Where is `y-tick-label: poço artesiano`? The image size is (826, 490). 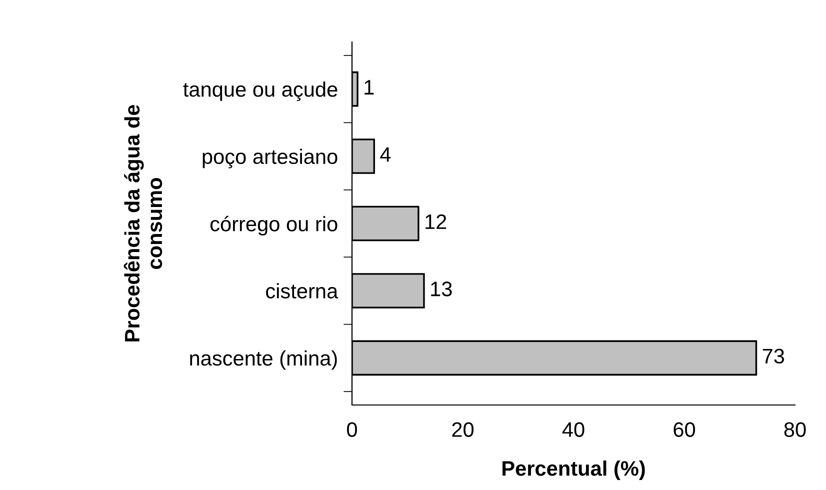 y-tick-label: poço artesiano is located at coordinates (270, 158).